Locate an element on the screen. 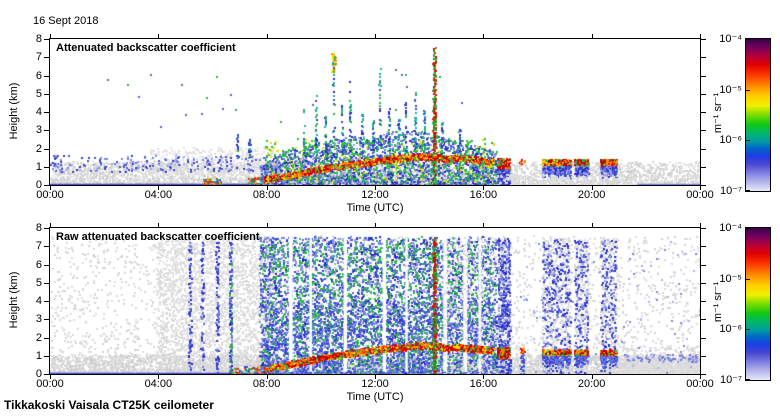 This screenshot has height=420, width=780. y-tick-label: 5 is located at coordinates (38, 93).